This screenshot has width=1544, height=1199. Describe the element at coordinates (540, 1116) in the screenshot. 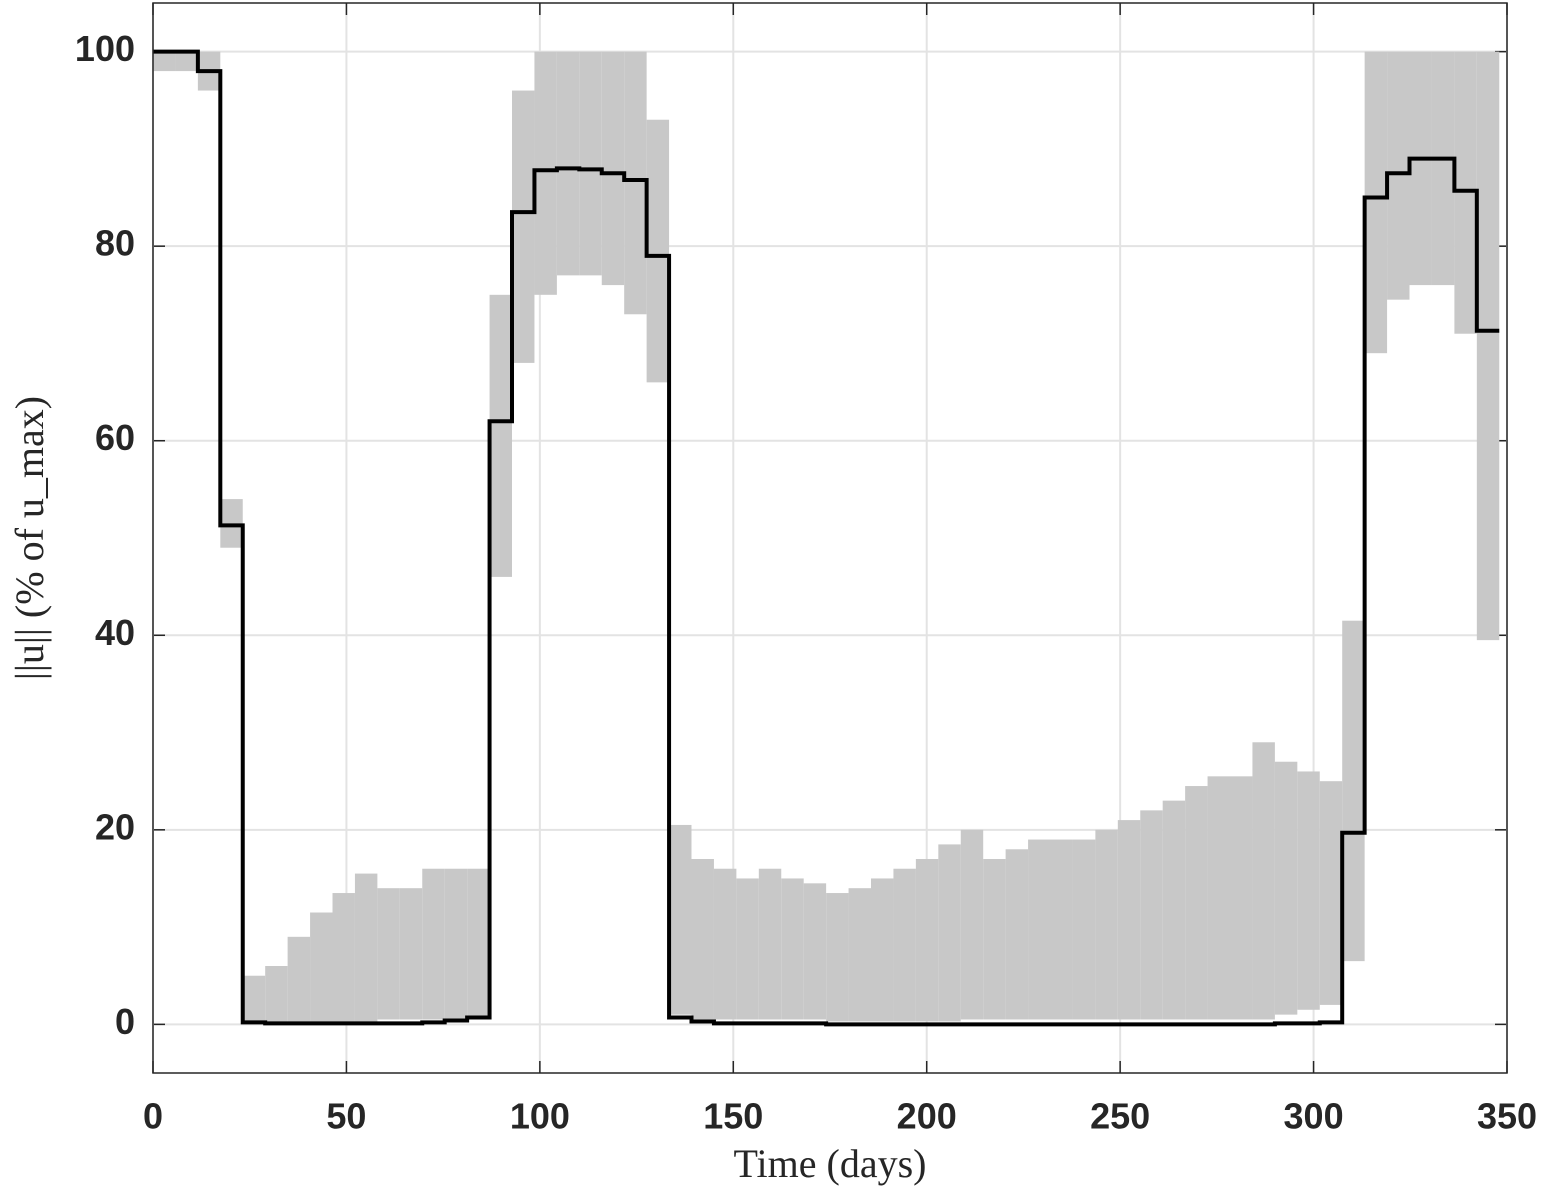

I see `x-tick-label: 100` at that location.